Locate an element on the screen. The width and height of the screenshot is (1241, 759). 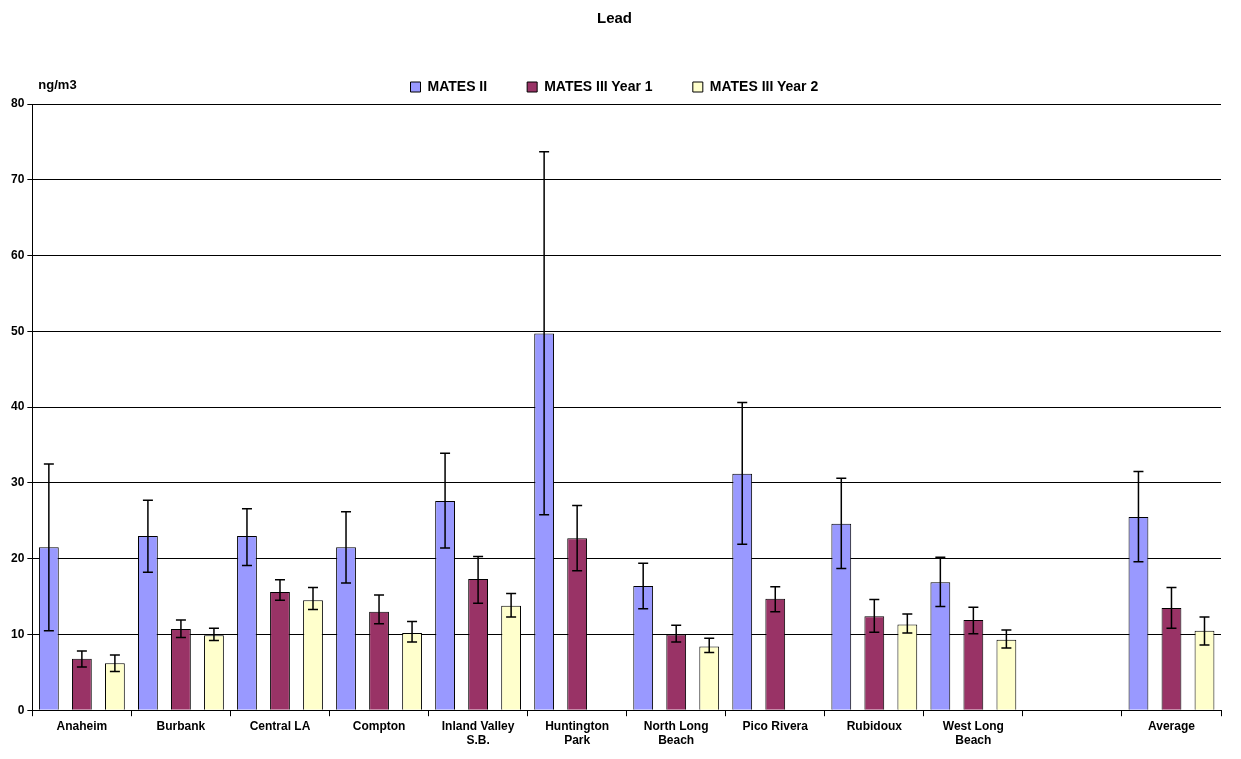
x-tick-label: Huntington Park is located at coordinates (577, 733).